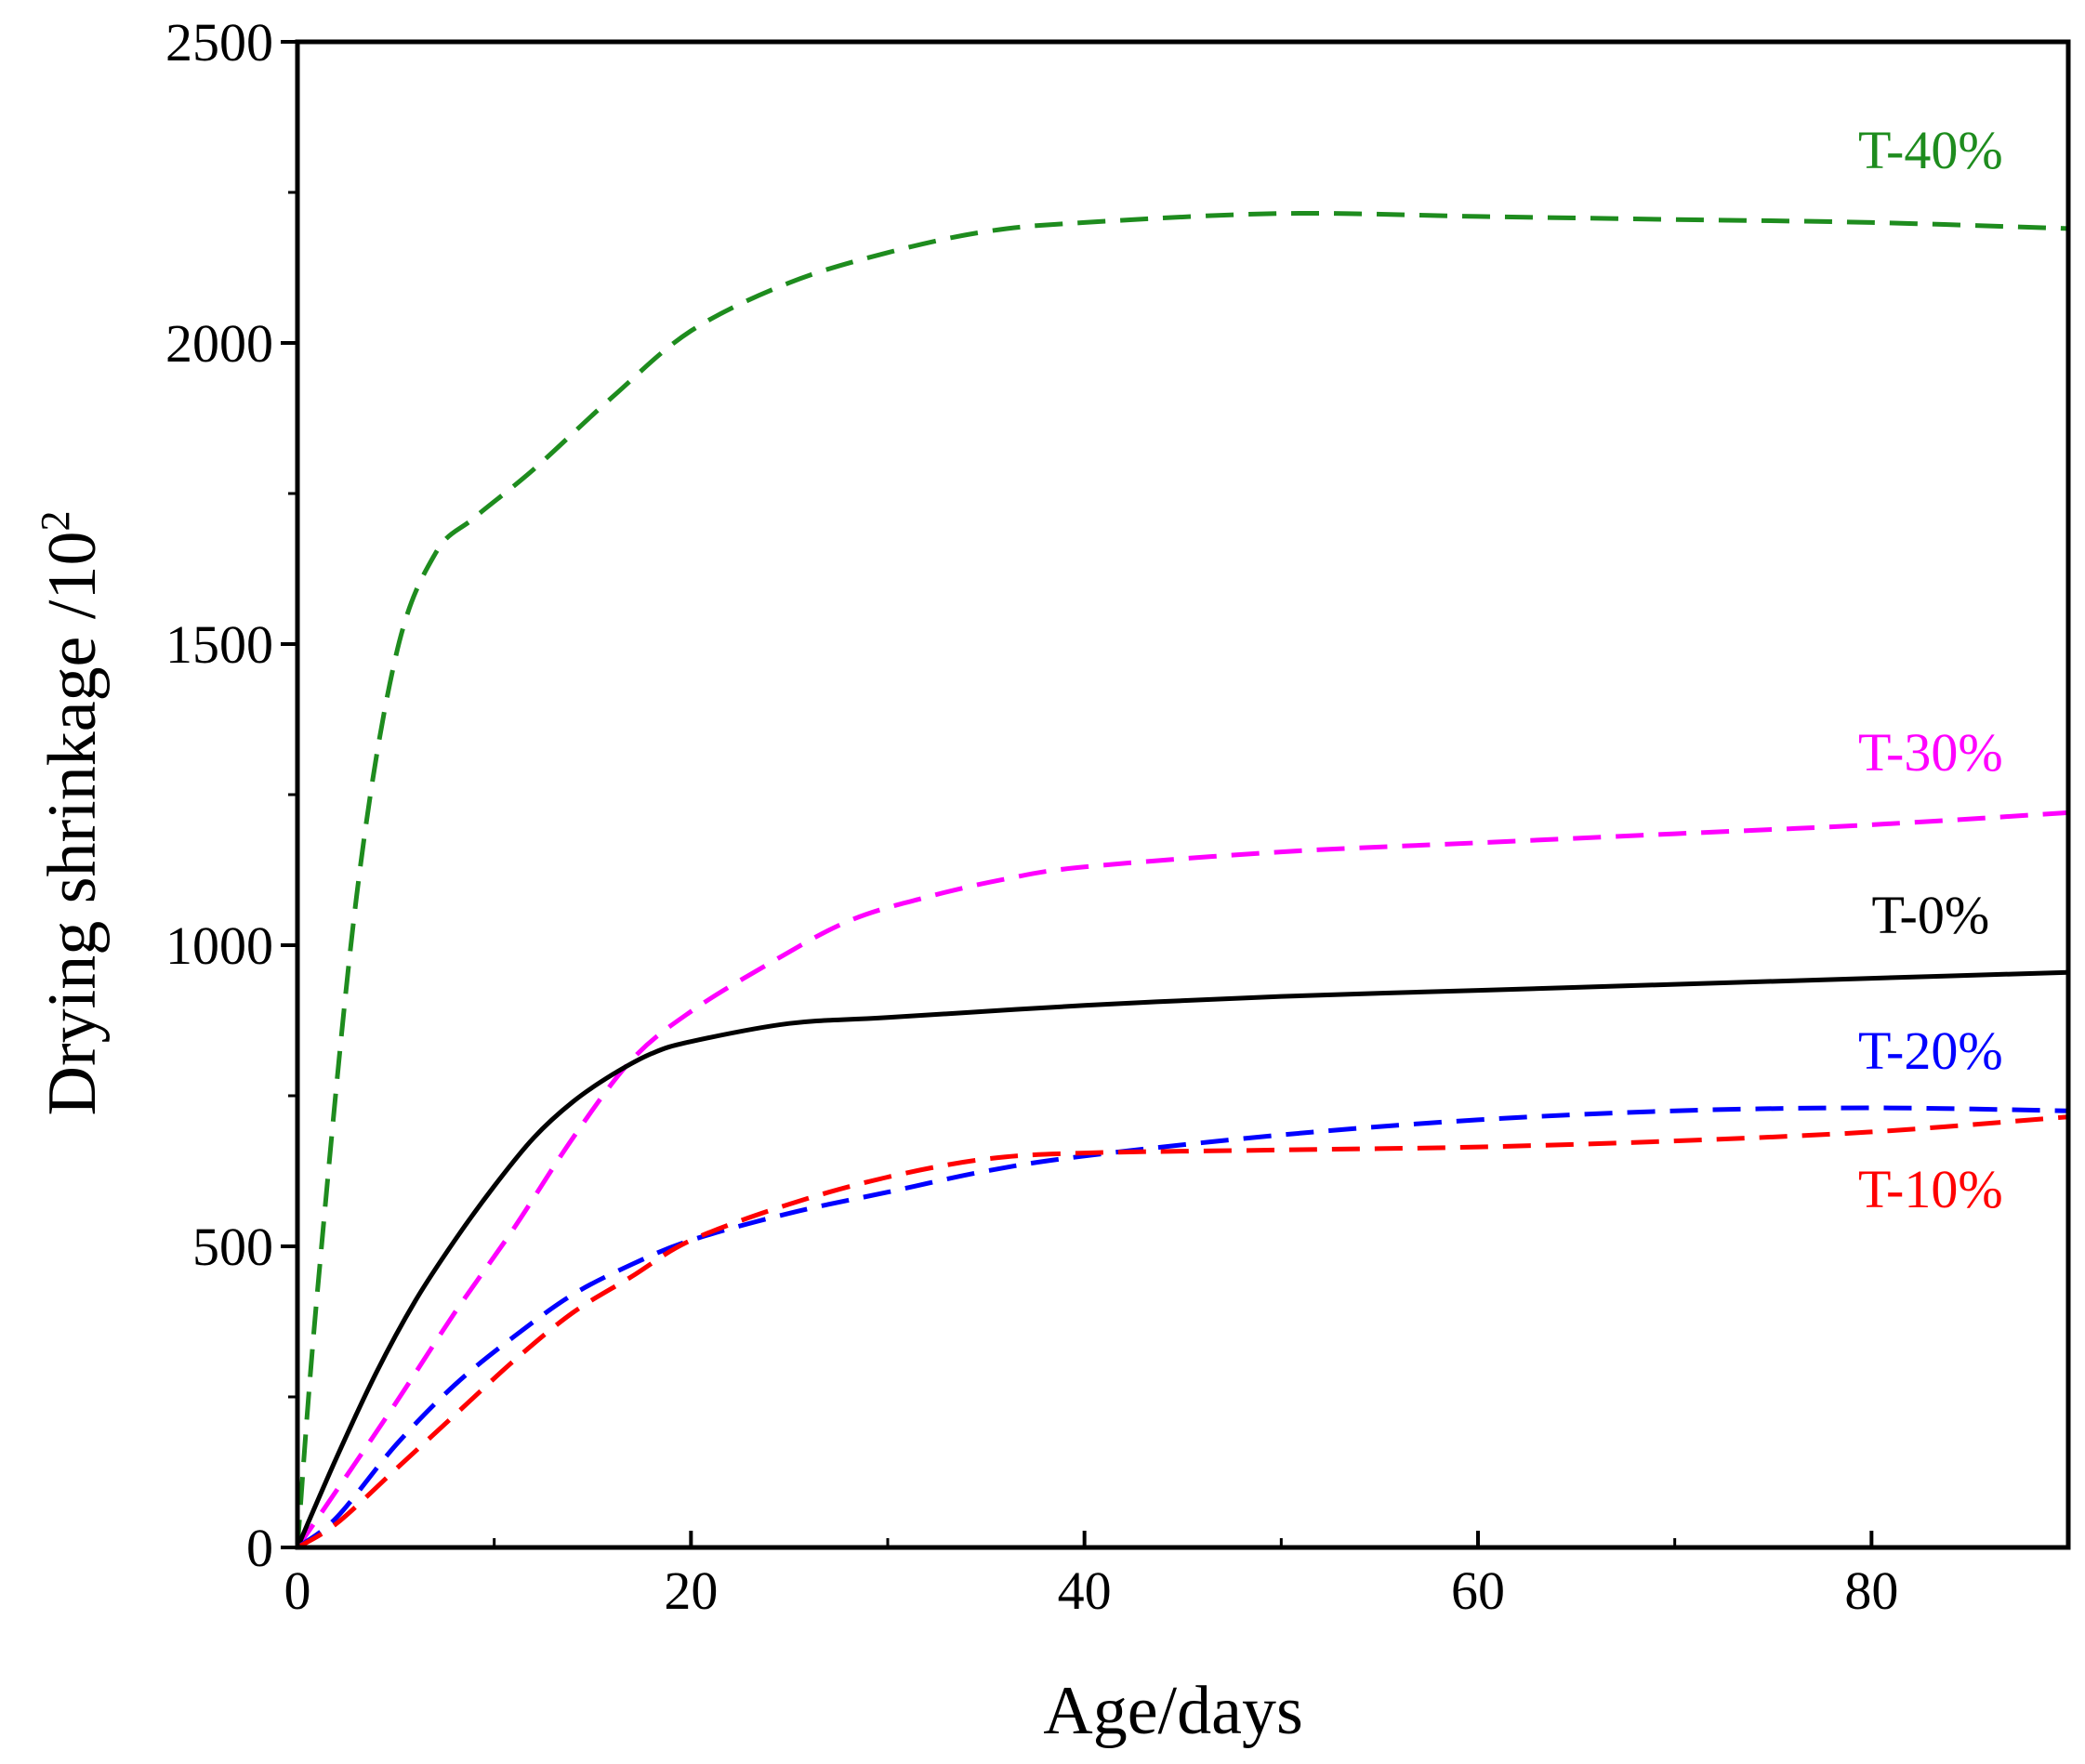  Describe the element at coordinates (1478, 1590) in the screenshot. I see `x-tick-label: 60` at that location.